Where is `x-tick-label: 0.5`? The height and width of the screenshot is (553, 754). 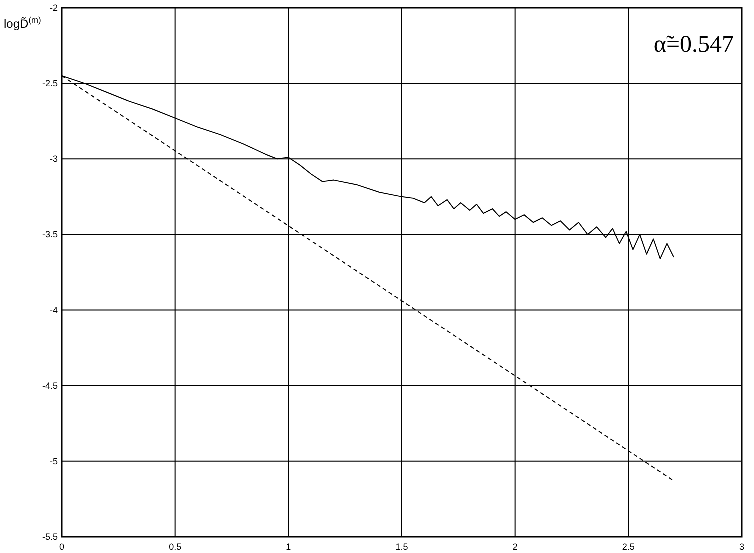 x-tick-label: 0.5 is located at coordinates (175, 547).